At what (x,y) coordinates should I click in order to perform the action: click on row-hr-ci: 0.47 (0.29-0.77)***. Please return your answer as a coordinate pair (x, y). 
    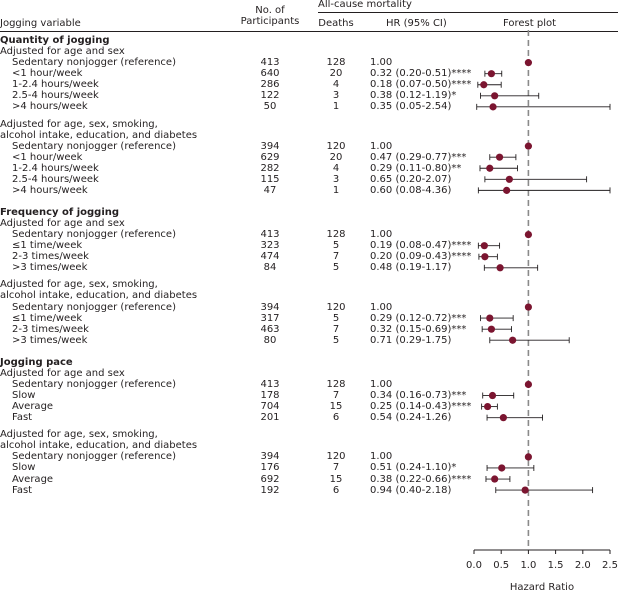
    Looking at the image, I should click on (418, 157).